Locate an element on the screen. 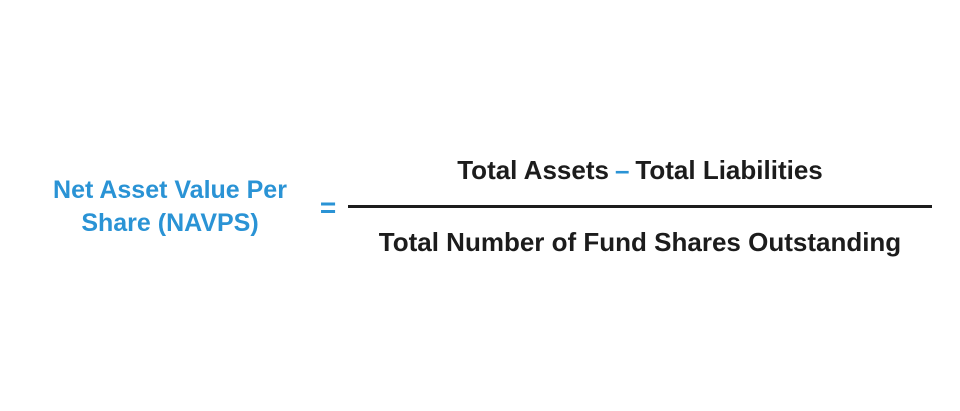 This screenshot has height=411, width=960. numerator: Total Assets – Total Liabilities is located at coordinates (640, 170).